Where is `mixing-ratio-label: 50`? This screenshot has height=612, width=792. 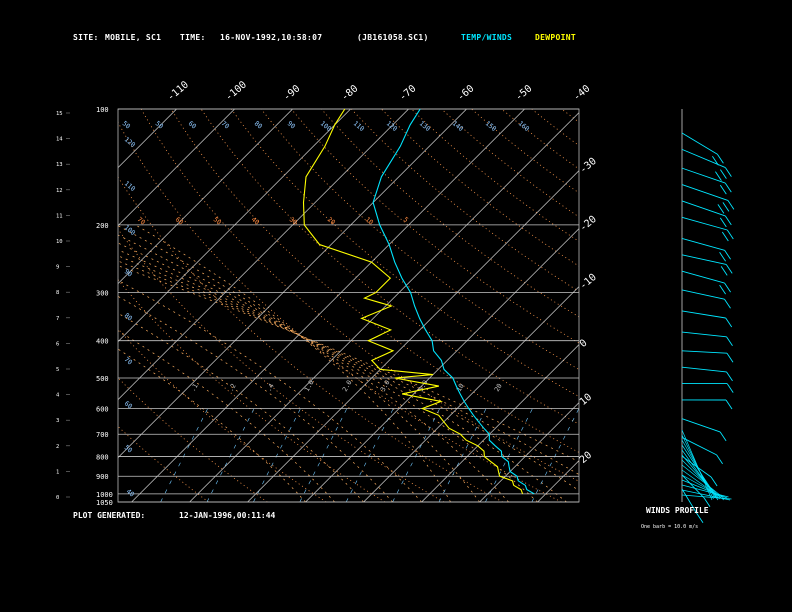
mixing-ratio-label: 50 is located at coordinates (217, 220).